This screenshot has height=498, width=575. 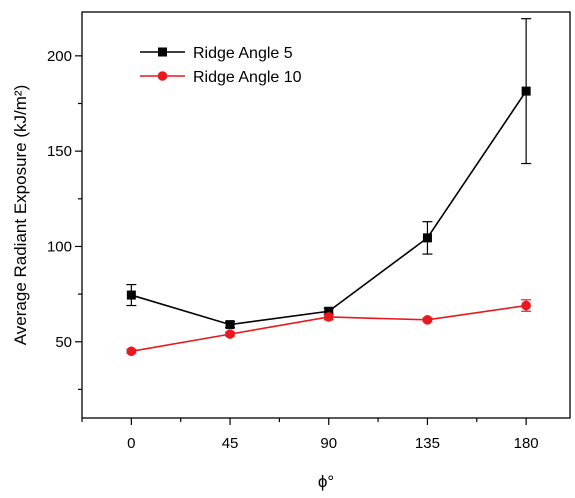 What do you see at coordinates (427, 443) in the screenshot?
I see `x-tick-label: 135` at bounding box center [427, 443].